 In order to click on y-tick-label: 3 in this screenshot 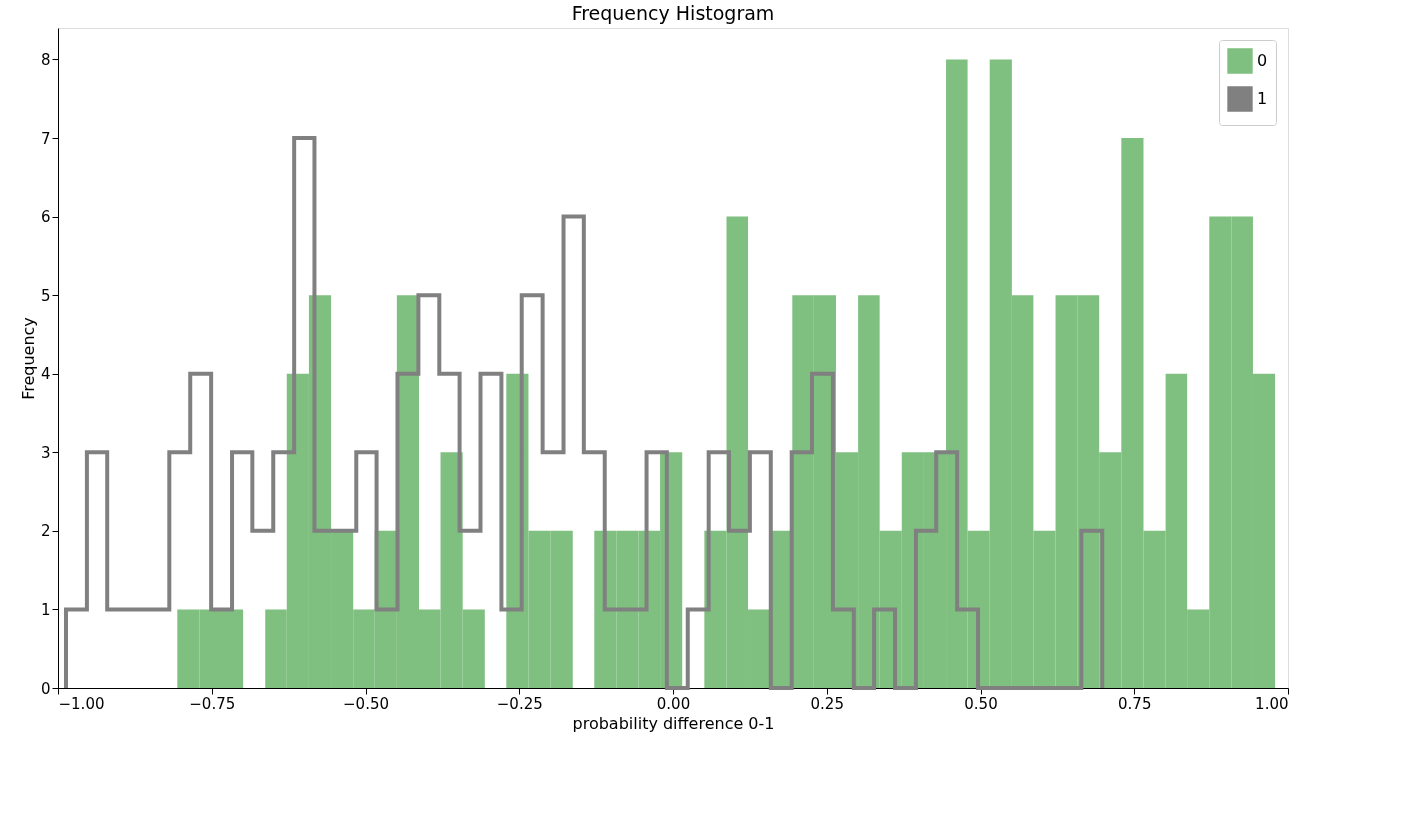, I will do `click(45, 452)`.